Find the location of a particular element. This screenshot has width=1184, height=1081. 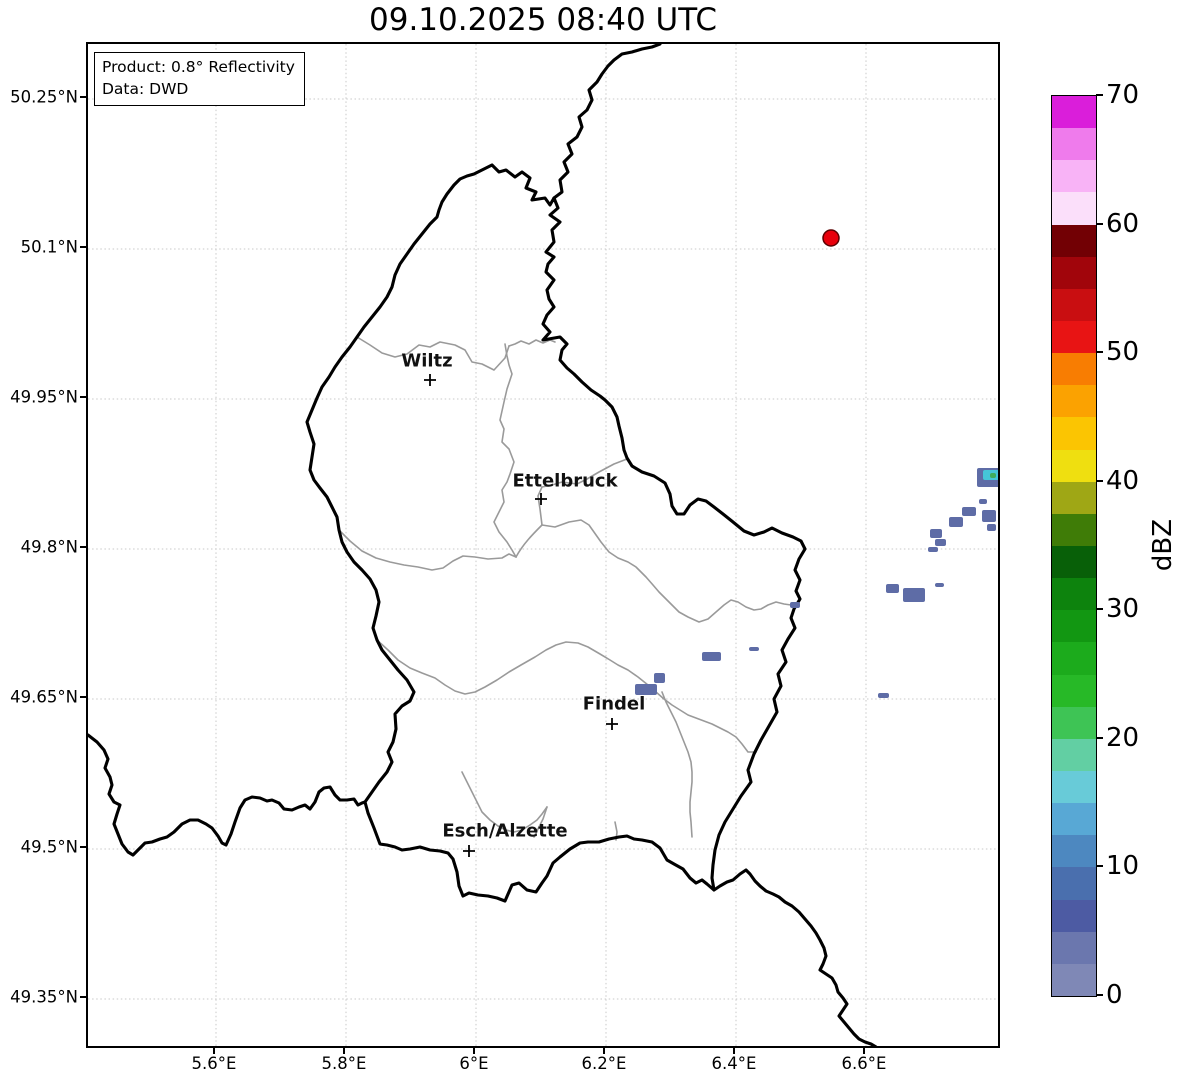

lat-tick-label: 50.1°N is located at coordinates (49, 247).